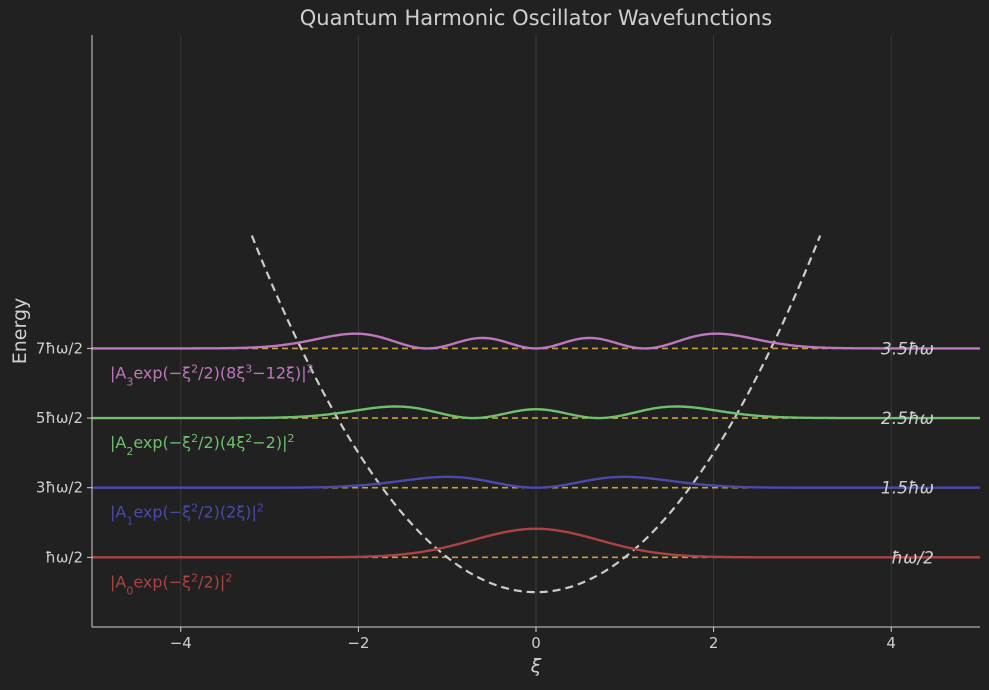 Image resolution: width=989 pixels, height=690 pixels. I want to click on formula-part: 1, so click(129, 520).